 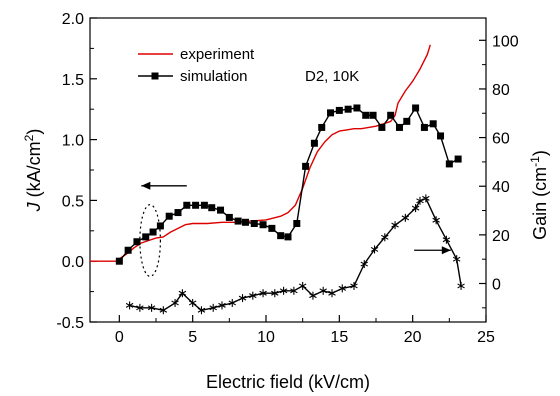 What do you see at coordinates (446, 250) in the screenshot?
I see `arrow-right-head` at bounding box center [446, 250].